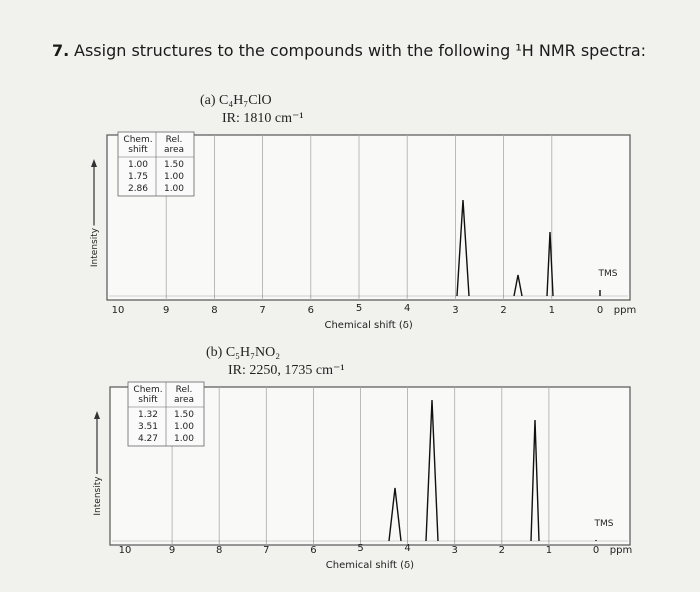 Image resolution: width=700 pixels, height=592 pixels. I want to click on table-cell: 4.27, so click(148, 439).